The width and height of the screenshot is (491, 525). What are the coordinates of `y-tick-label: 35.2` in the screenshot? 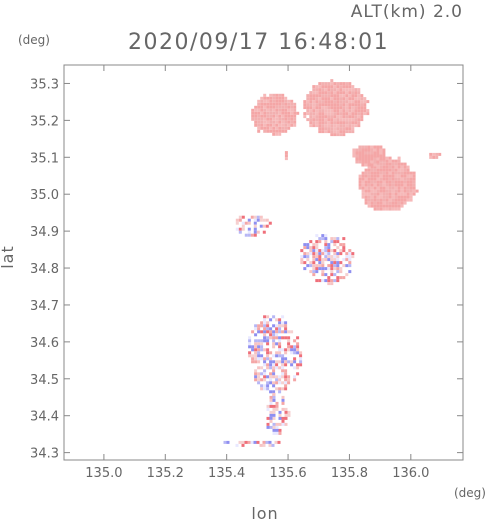 It's located at (44, 121).